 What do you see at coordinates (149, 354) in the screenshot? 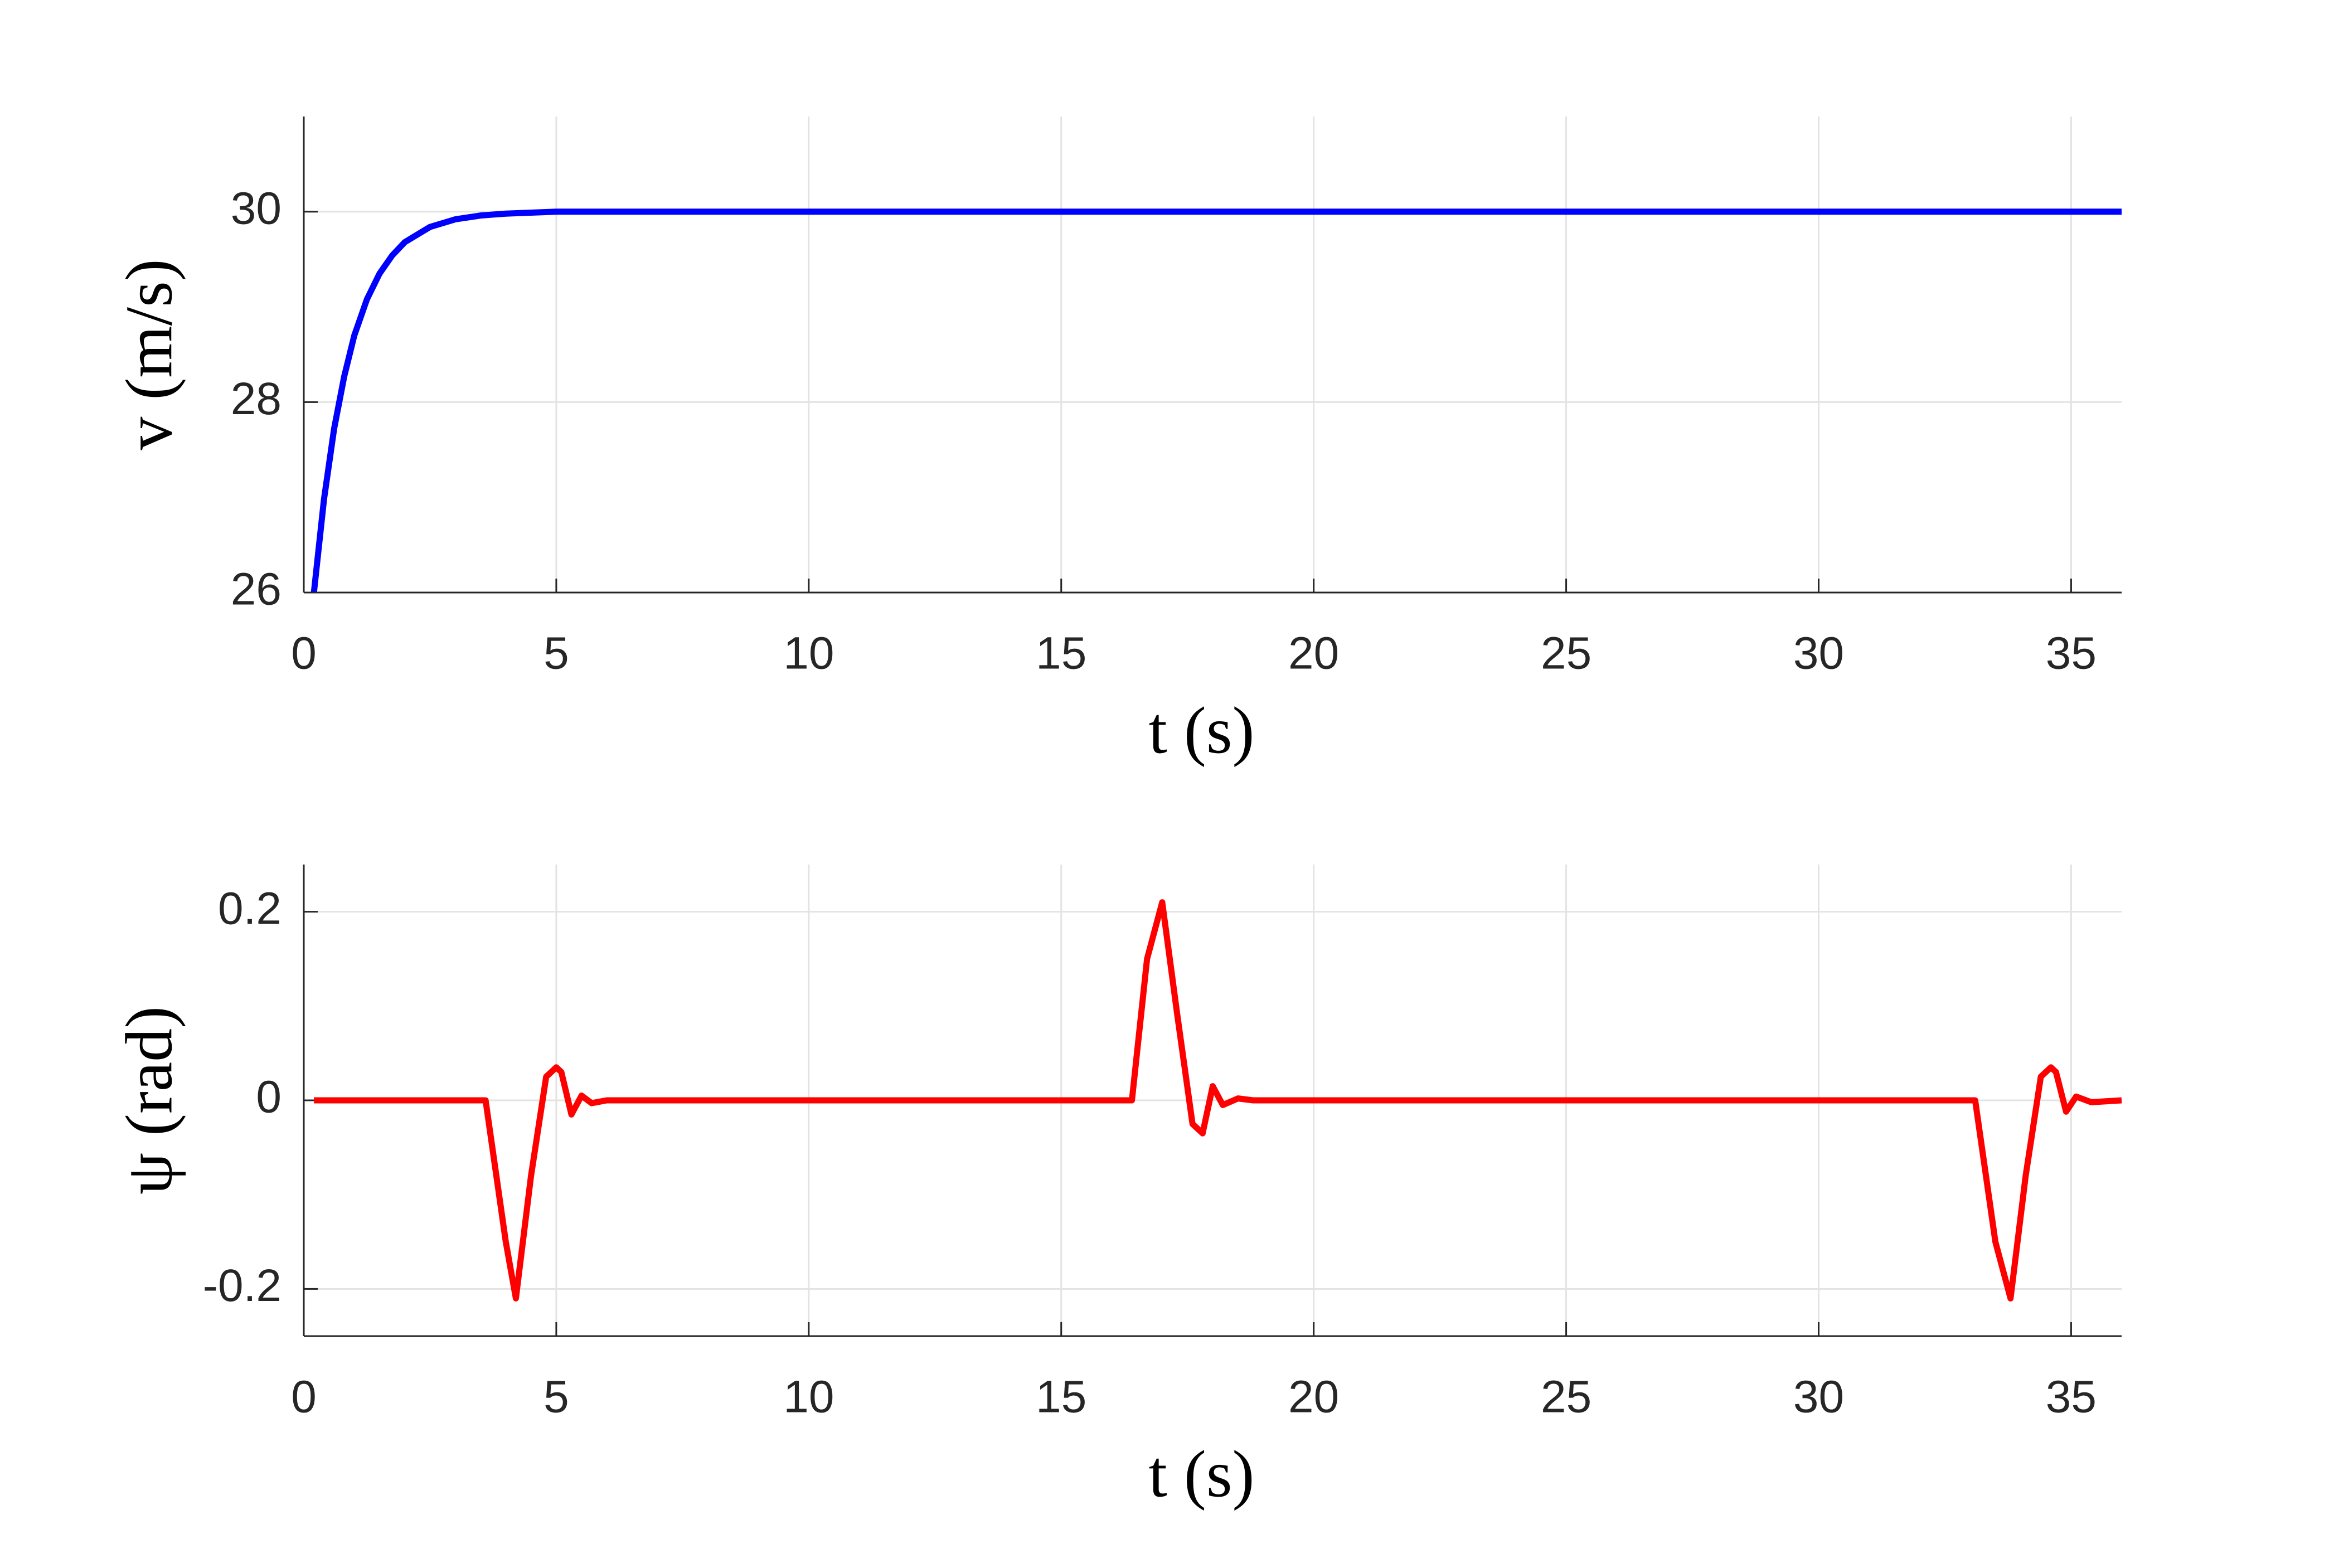
I see `y-axis-label: v (m/s)` at bounding box center [149, 354].